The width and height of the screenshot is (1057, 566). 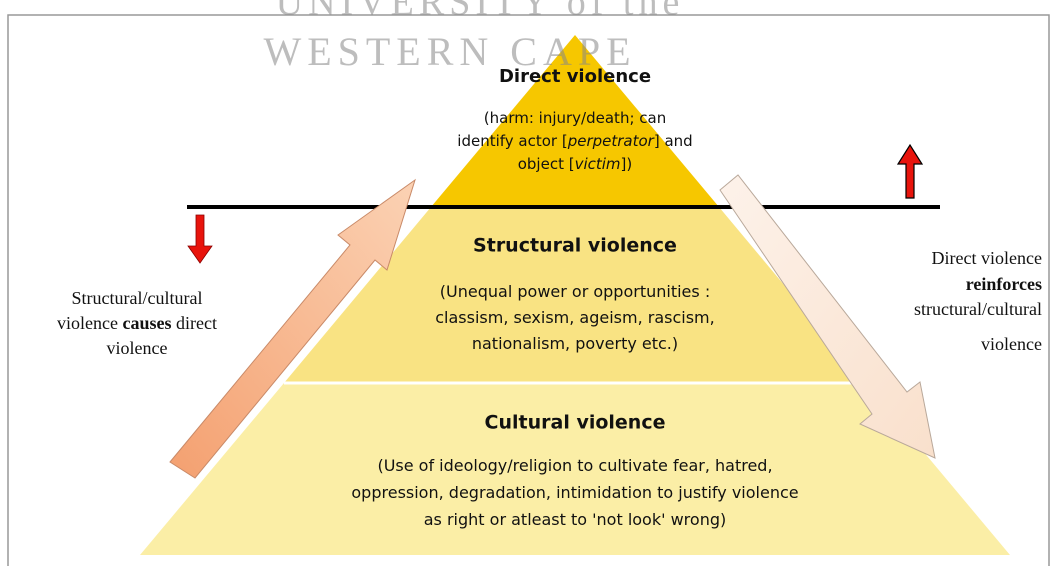 I want to click on tier-description-line: (Unequal power or opportunities :, so click(x=575, y=291).